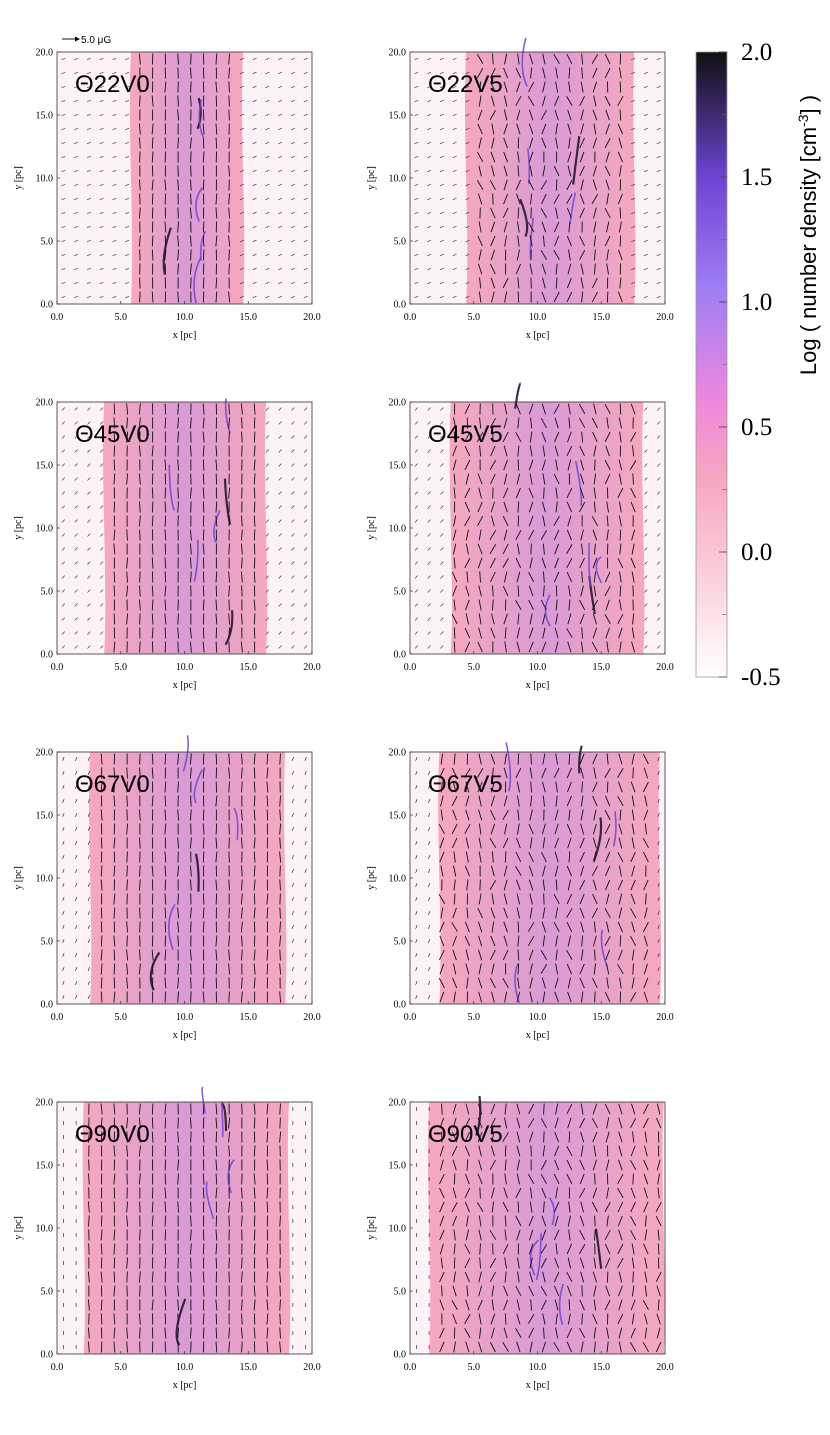  What do you see at coordinates (185, 317) in the screenshot?
I see `x-tick-label: 10.0` at bounding box center [185, 317].